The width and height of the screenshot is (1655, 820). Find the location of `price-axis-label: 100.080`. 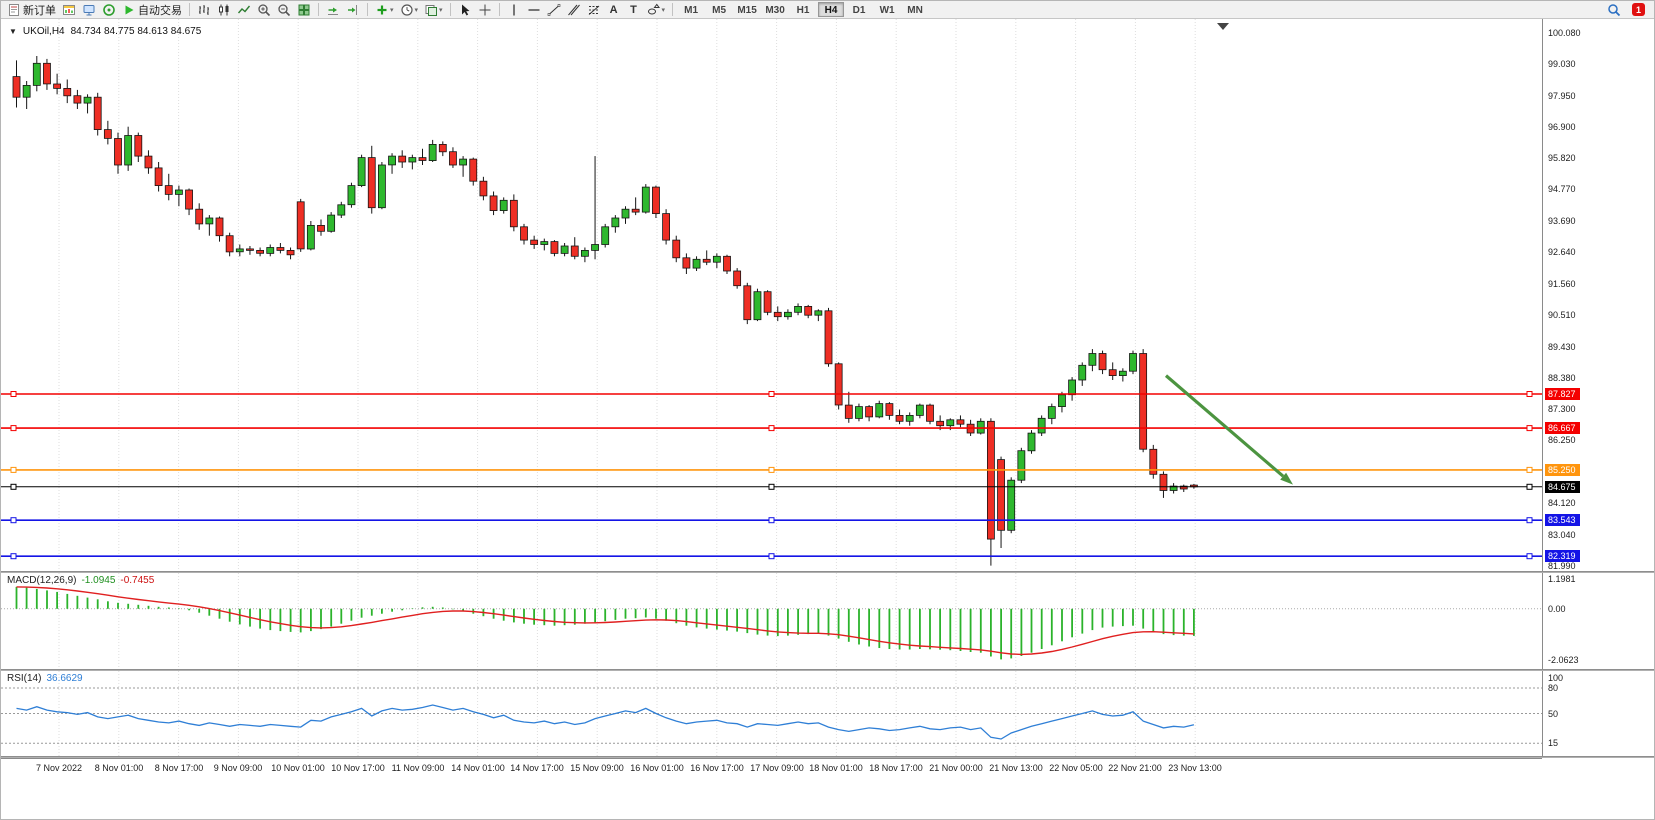

price-axis-label: 100.080 is located at coordinates (1564, 33).